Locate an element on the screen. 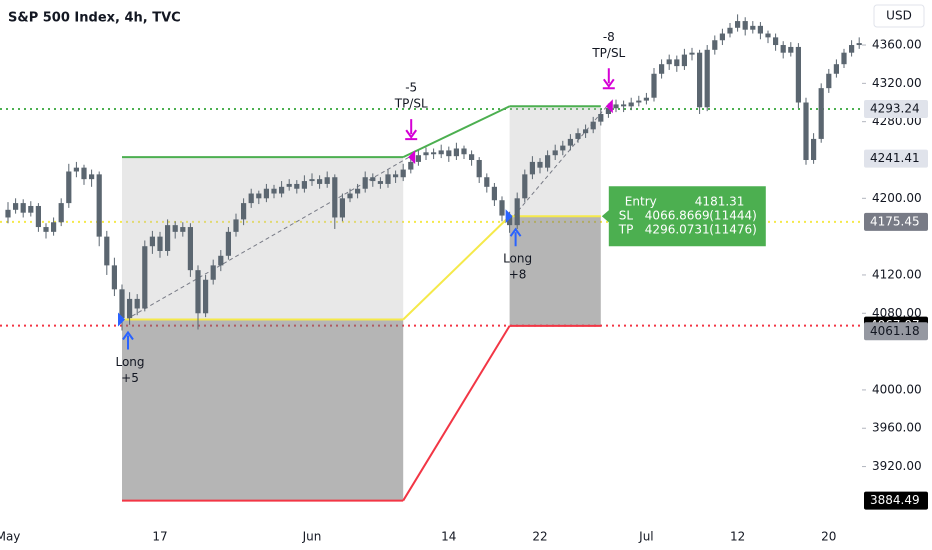 The image size is (932, 550). exit-label: TP/SL is located at coordinates (411, 104).